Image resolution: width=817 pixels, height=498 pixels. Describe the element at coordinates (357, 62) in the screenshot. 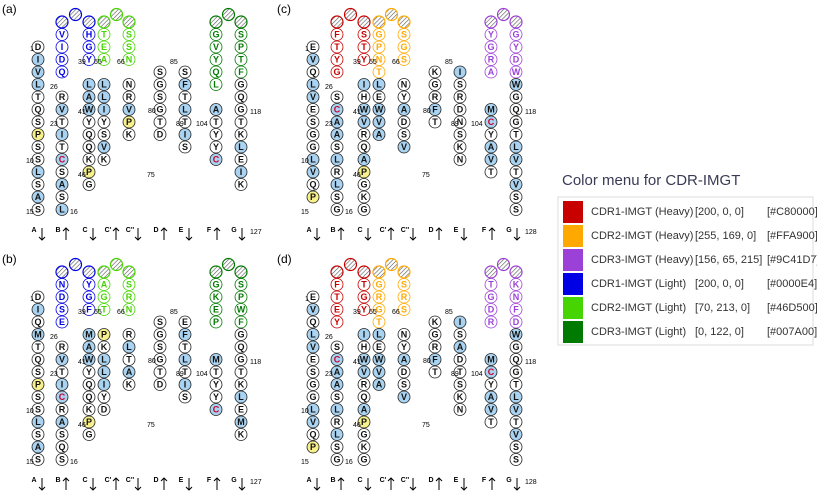

I see `position-number: 39` at that location.